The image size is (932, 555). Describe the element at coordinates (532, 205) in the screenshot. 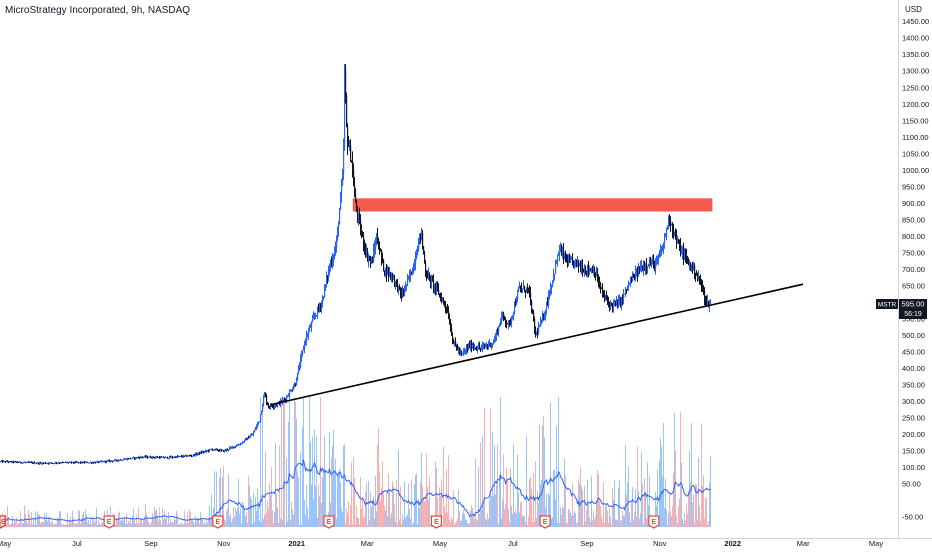

I see `resistance-zone` at that location.